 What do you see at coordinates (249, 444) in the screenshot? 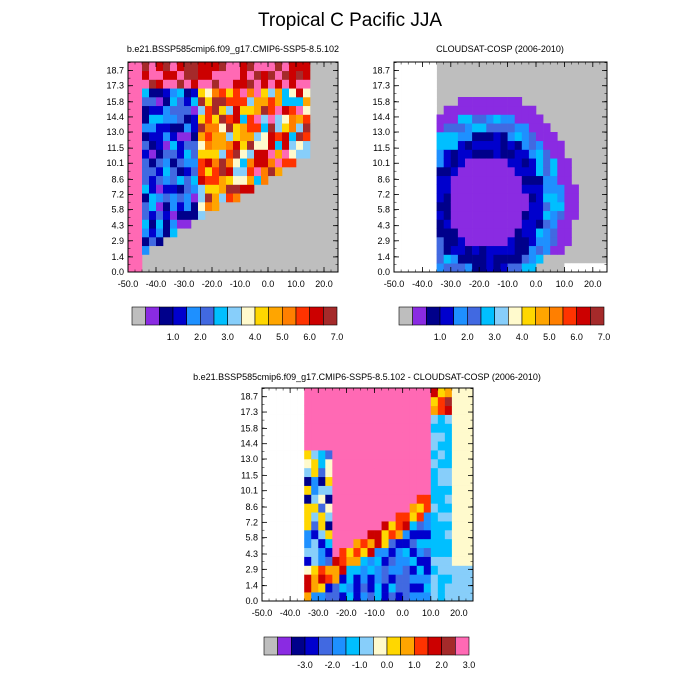
I see `y-tick-label: 14.4` at bounding box center [249, 444].